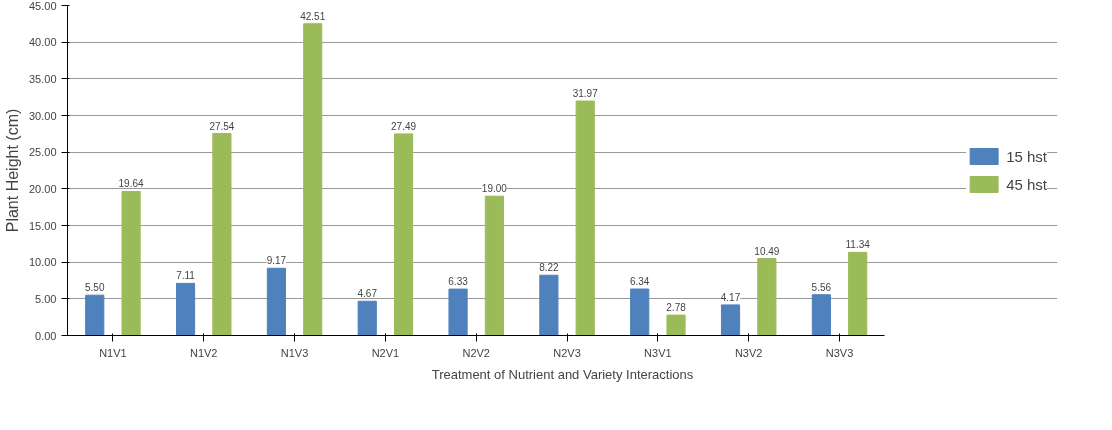 The width and height of the screenshot is (1112, 430). I want to click on x-tick-label: N1V2, so click(203, 352).